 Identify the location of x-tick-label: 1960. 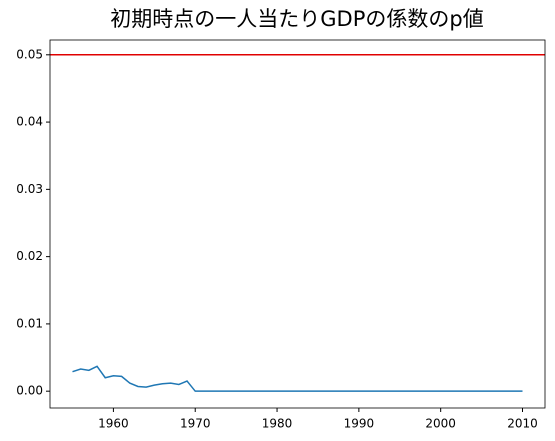
(113, 424).